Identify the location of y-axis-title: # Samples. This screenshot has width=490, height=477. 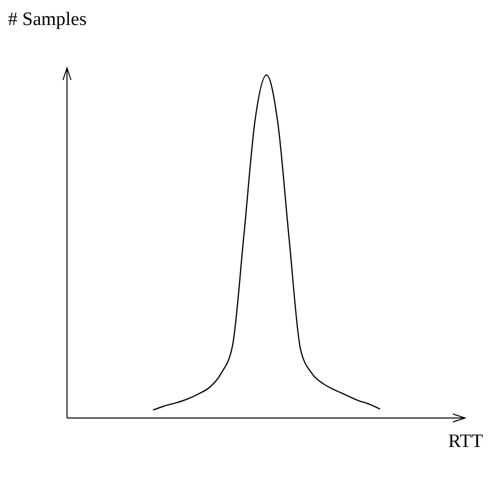
(47, 19).